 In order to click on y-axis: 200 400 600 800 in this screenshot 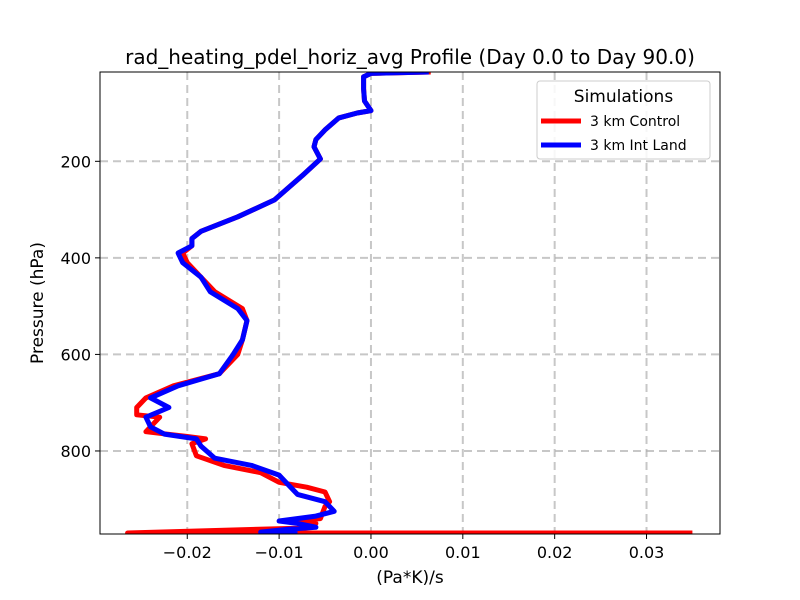, I will do `click(80, 306)`.